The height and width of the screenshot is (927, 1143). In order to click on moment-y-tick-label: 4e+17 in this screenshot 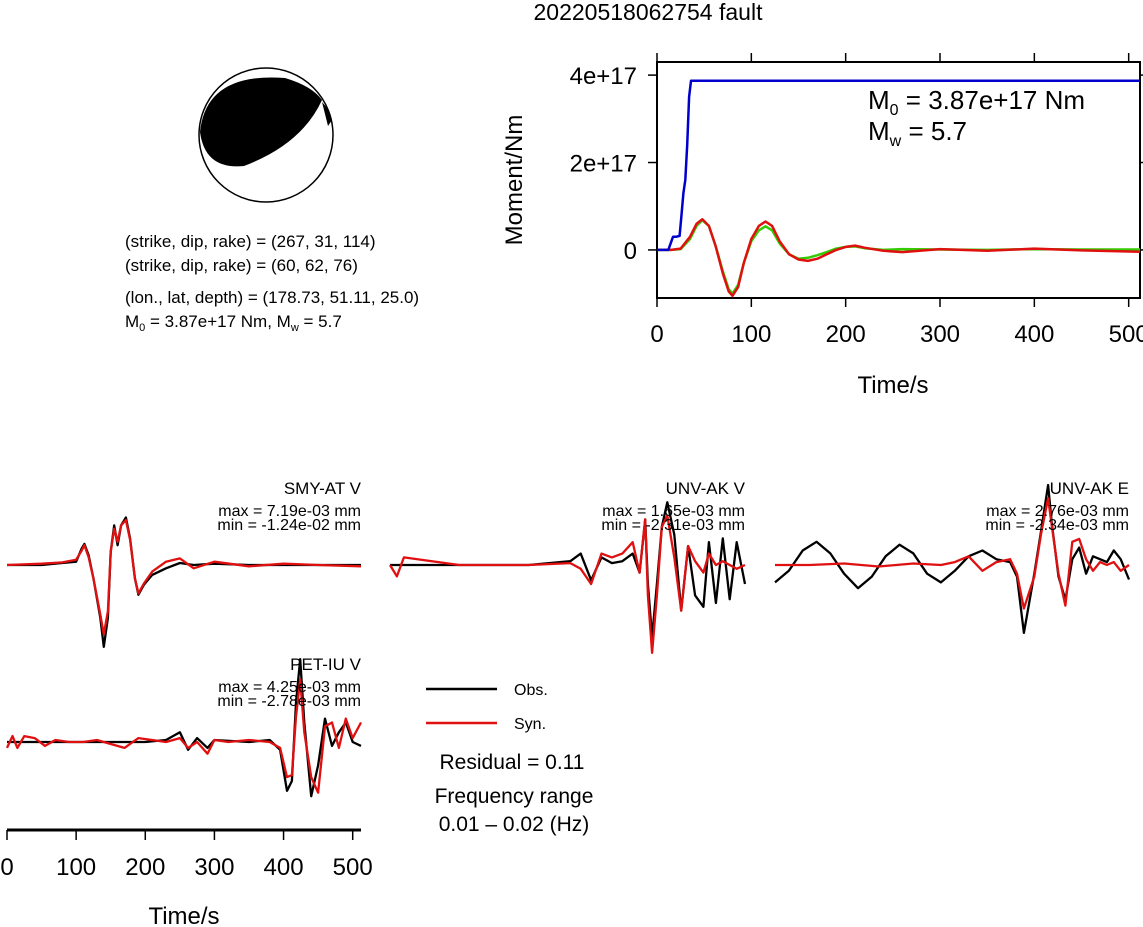, I will do `click(603, 76)`.